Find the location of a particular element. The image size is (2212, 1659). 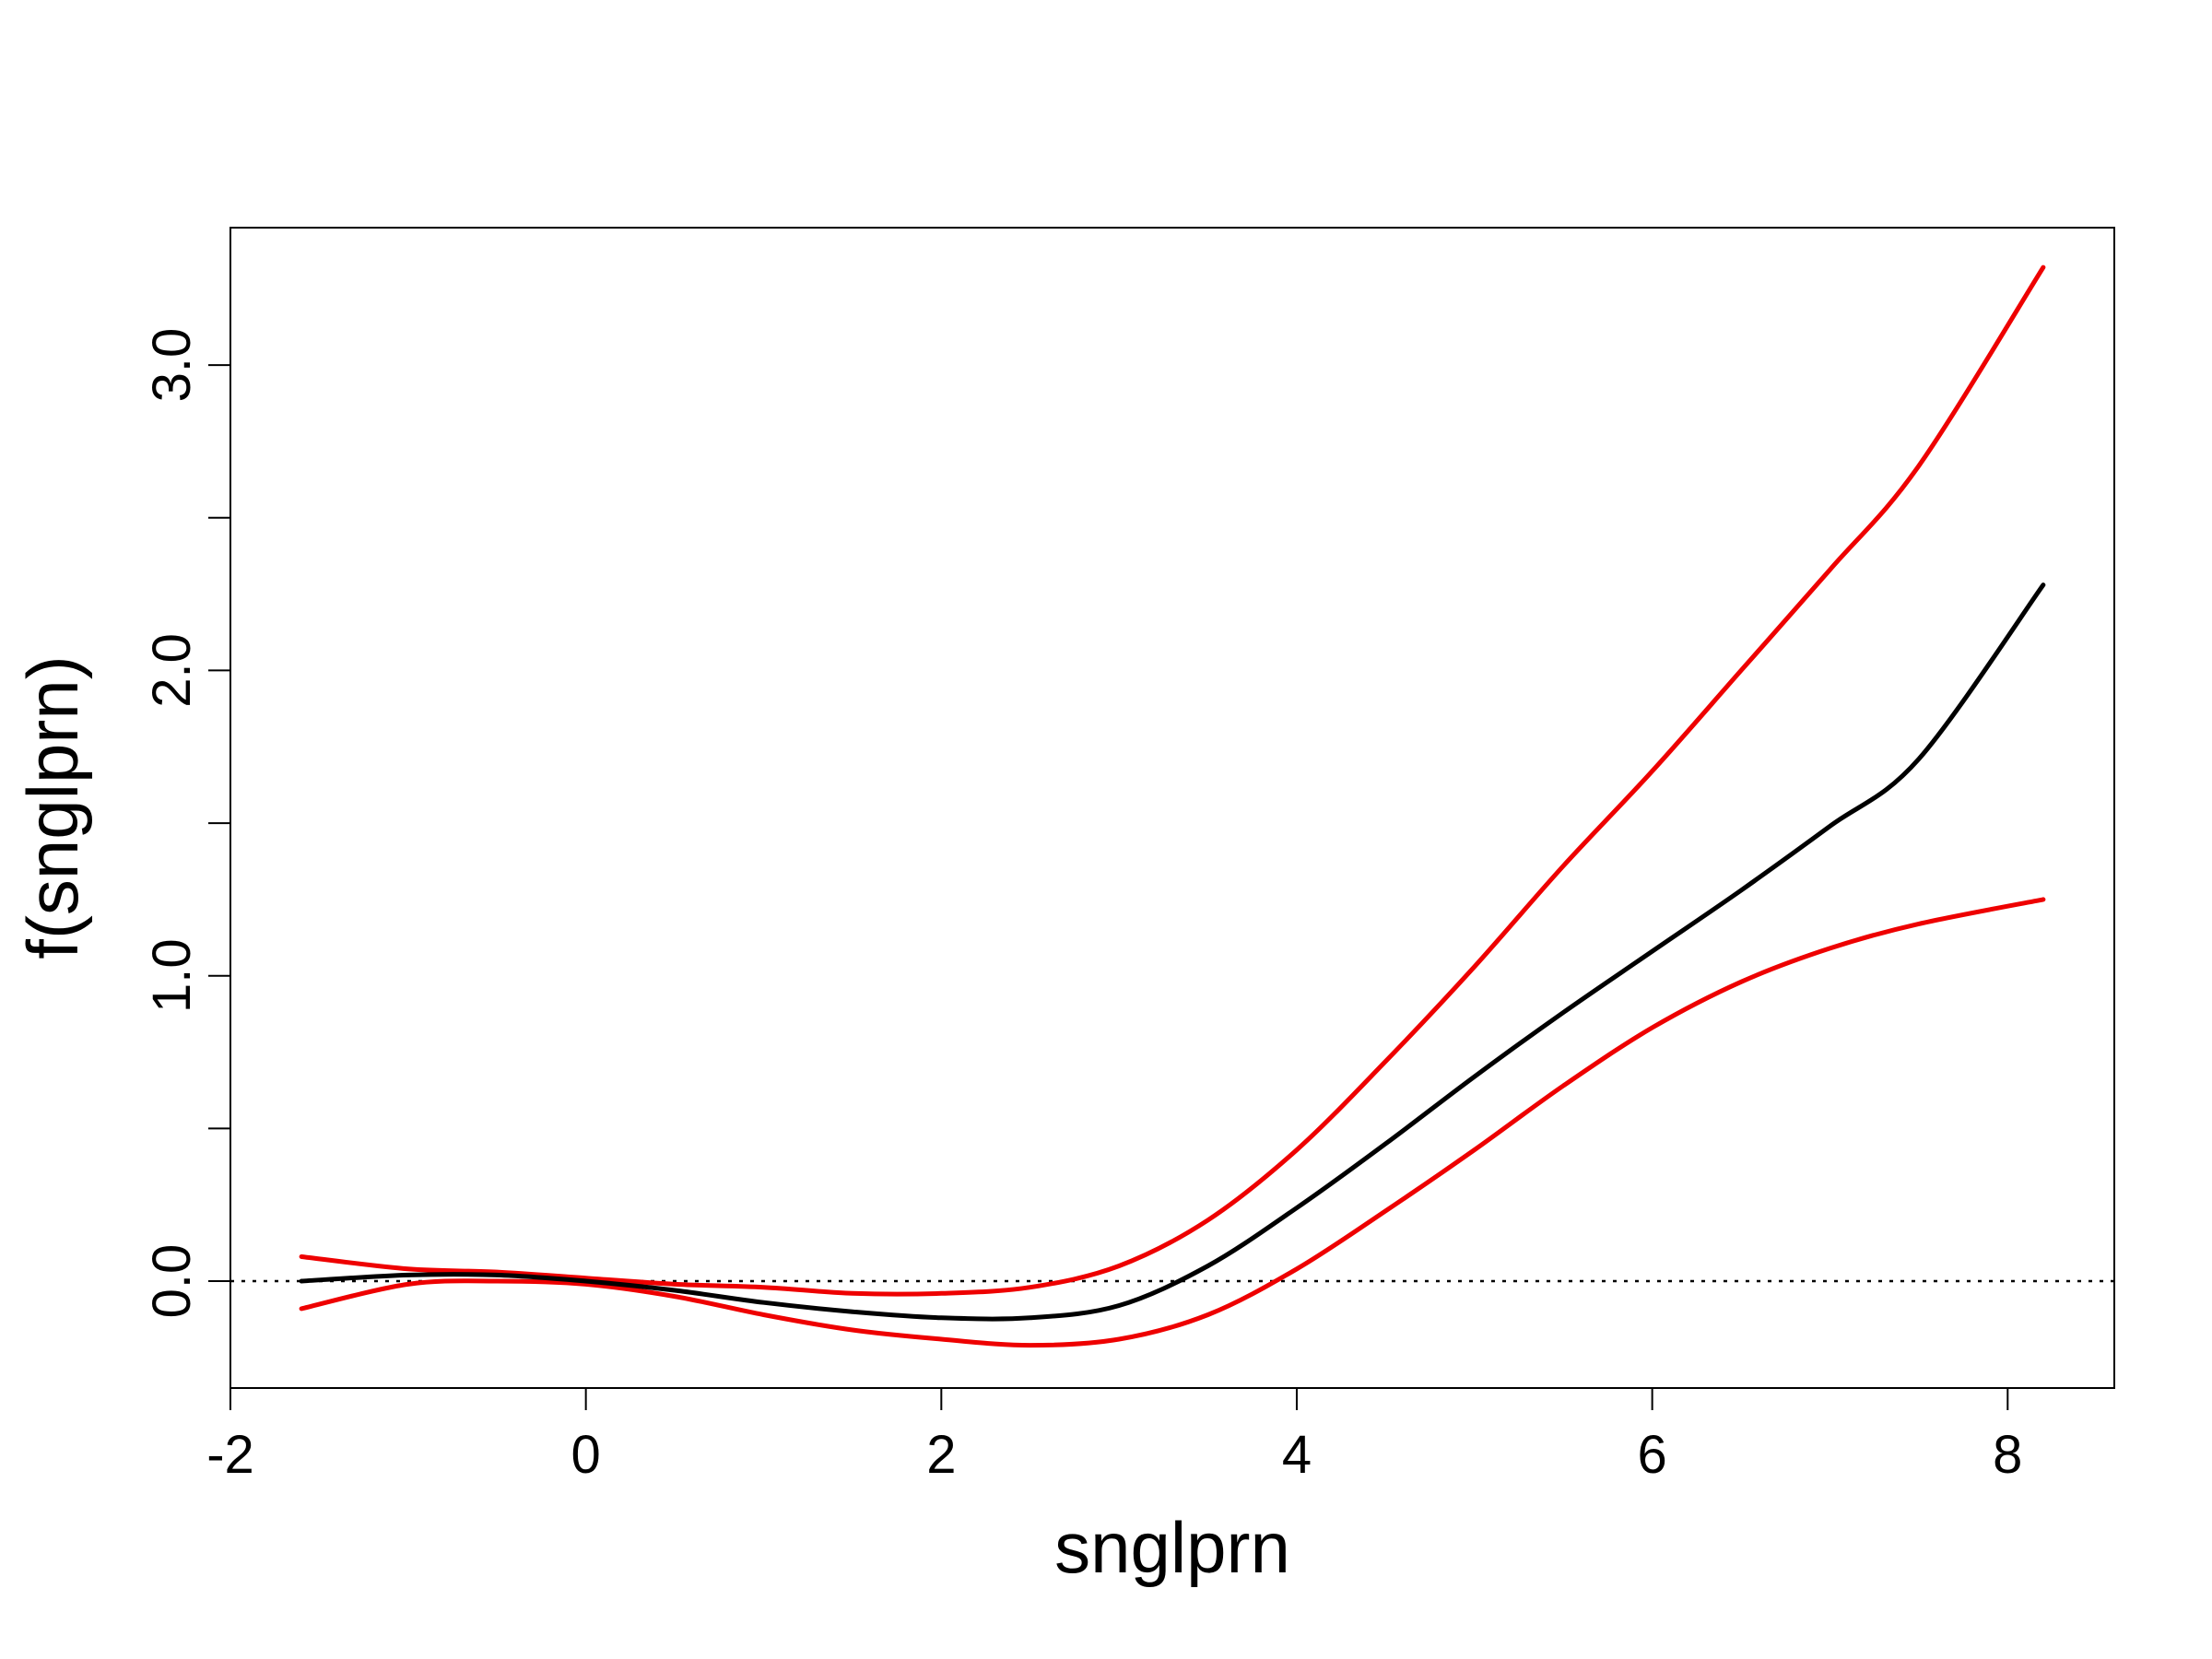

x-axis-title: snglprn is located at coordinates (1172, 1547).